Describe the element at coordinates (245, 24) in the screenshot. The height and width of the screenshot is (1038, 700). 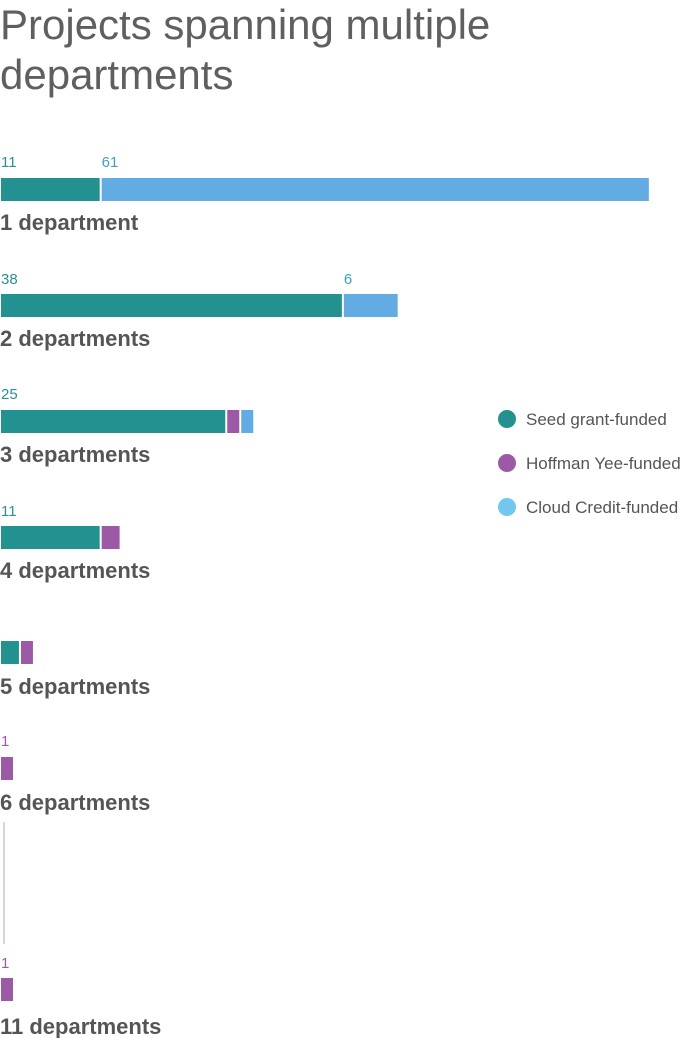
I see `chart-title-line-1: Projects spanning multiple` at that location.